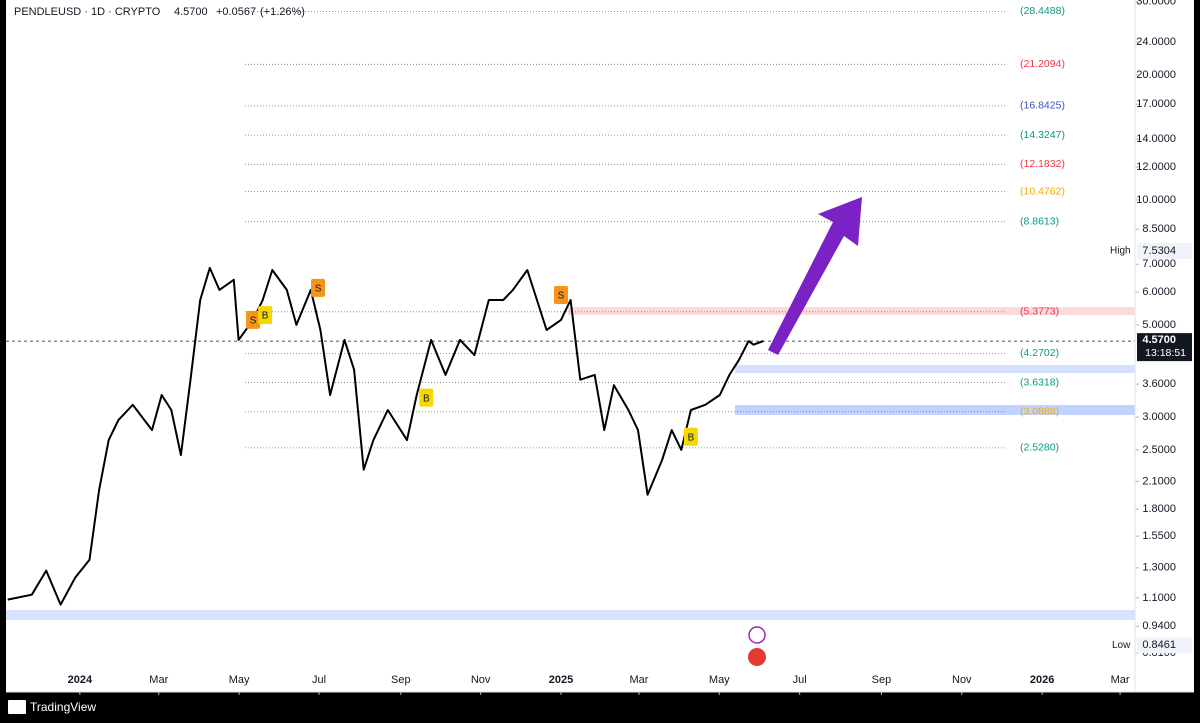  What do you see at coordinates (1159, 229) in the screenshot?
I see `y-tick-label: 8.5000` at bounding box center [1159, 229].